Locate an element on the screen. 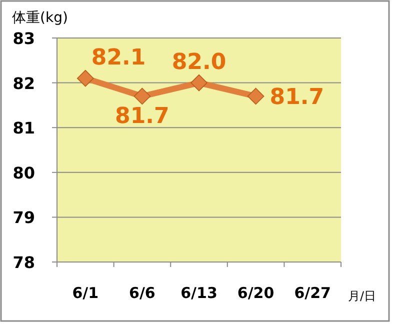 Image resolution: width=394 pixels, height=326 pixels. xlabel: 月/日 is located at coordinates (362, 296).